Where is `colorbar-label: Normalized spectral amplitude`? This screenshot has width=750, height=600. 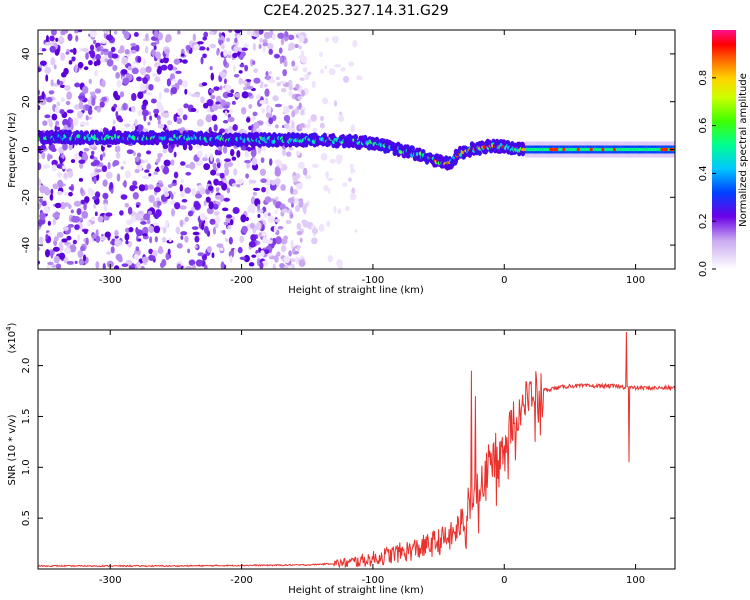
colorbar-label: Normalized spectral amplitude is located at coordinates (743, 150).